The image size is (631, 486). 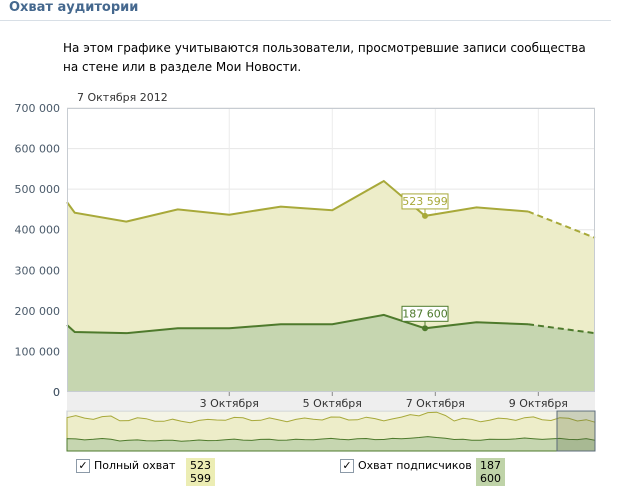 I want to click on x-tick-label: 9 Октября, so click(x=538, y=403).